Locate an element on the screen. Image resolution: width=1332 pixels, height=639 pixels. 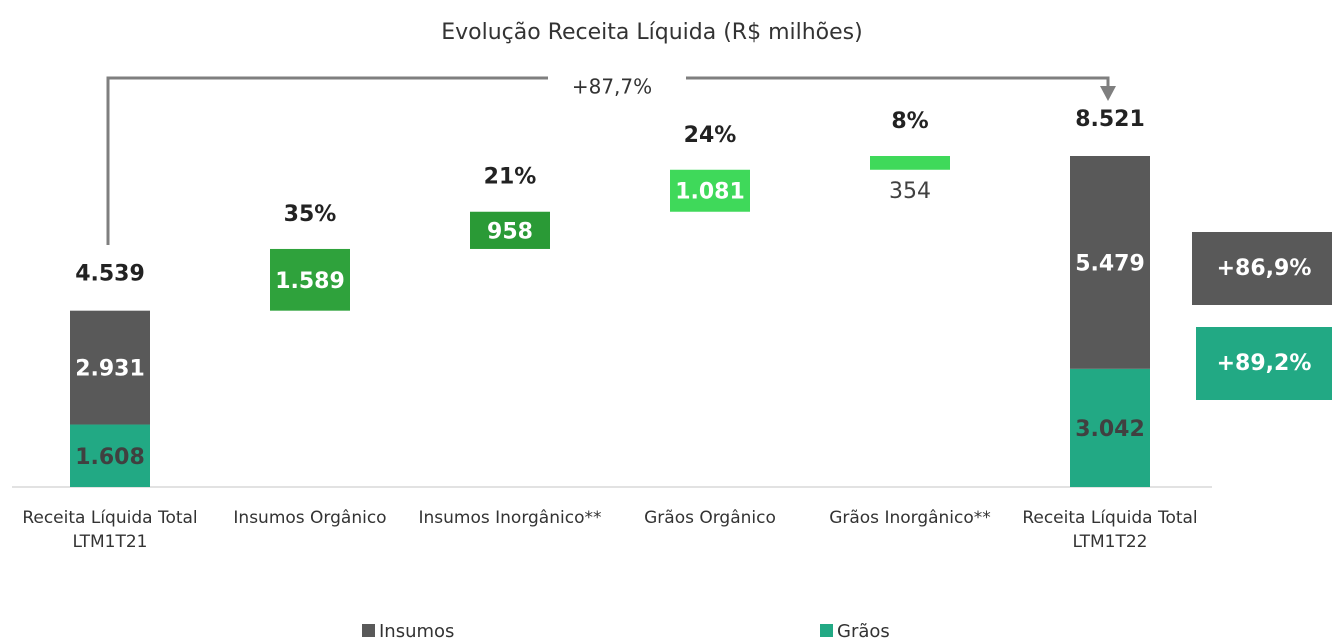
growth-label: +86,9% is located at coordinates (1264, 268).